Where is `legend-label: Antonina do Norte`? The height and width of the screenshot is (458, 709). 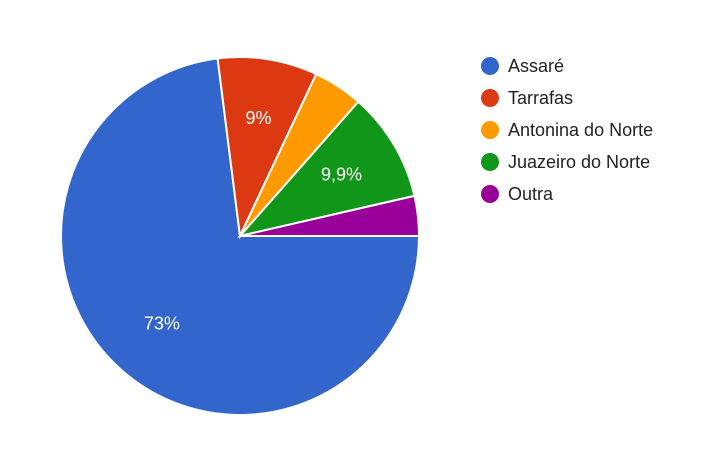
legend-label: Antonina do Norte is located at coordinates (580, 130).